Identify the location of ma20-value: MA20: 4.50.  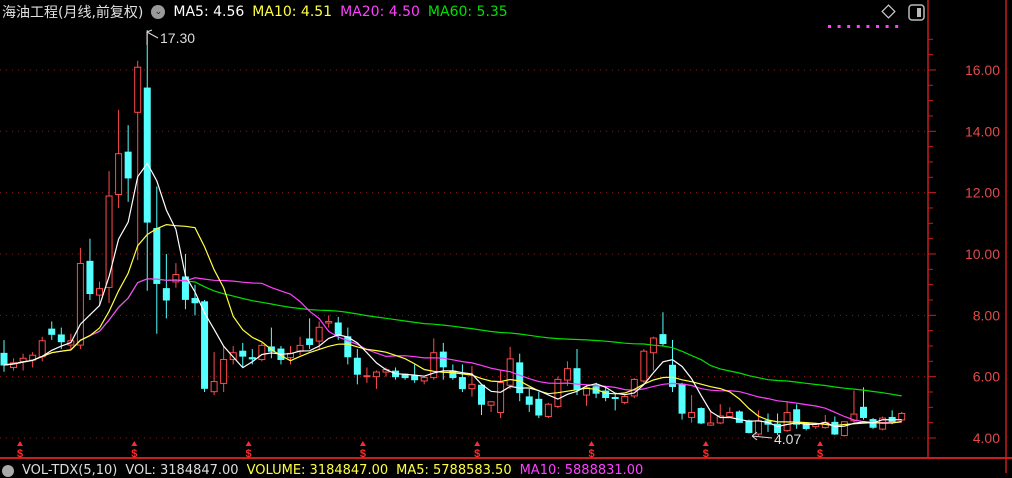
(380, 12).